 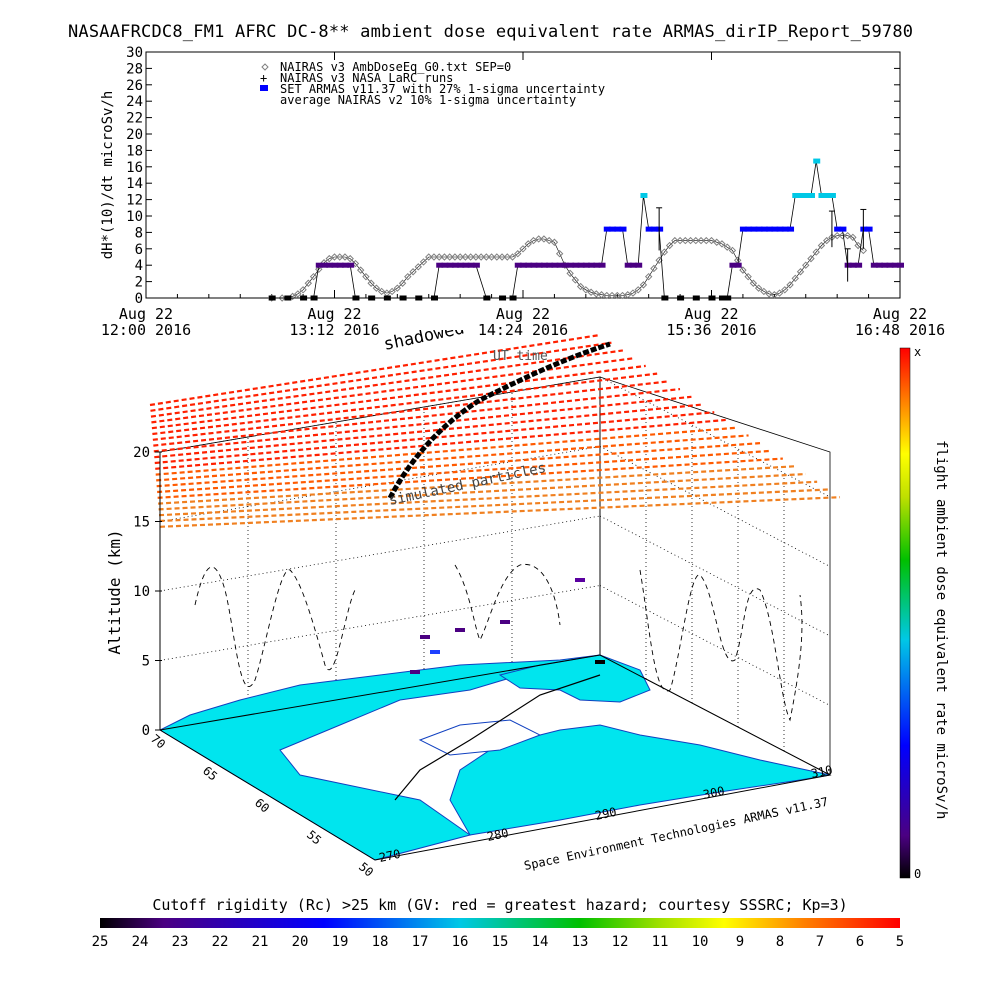 What do you see at coordinates (460, 942) in the screenshot?
I see `cutoff-tick-label: 16` at bounding box center [460, 942].